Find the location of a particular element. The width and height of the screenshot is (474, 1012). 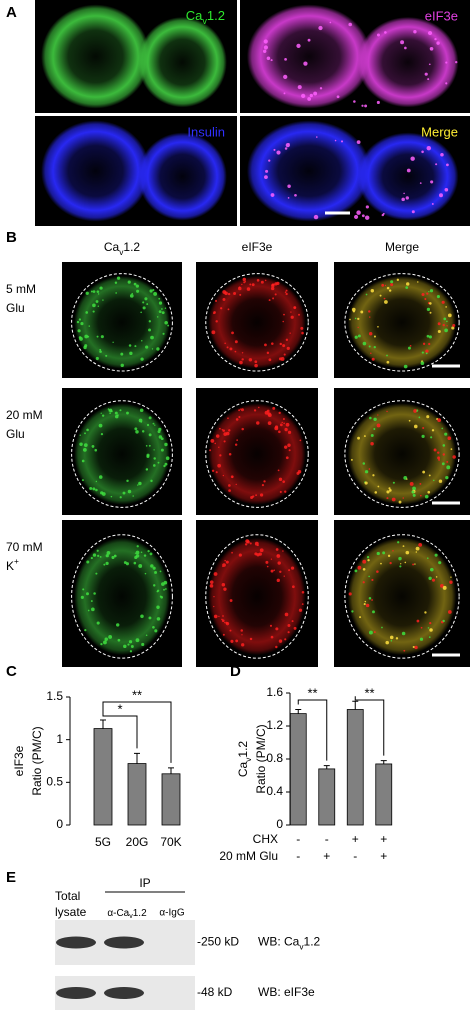

cell is located at coordinates (122, 596).